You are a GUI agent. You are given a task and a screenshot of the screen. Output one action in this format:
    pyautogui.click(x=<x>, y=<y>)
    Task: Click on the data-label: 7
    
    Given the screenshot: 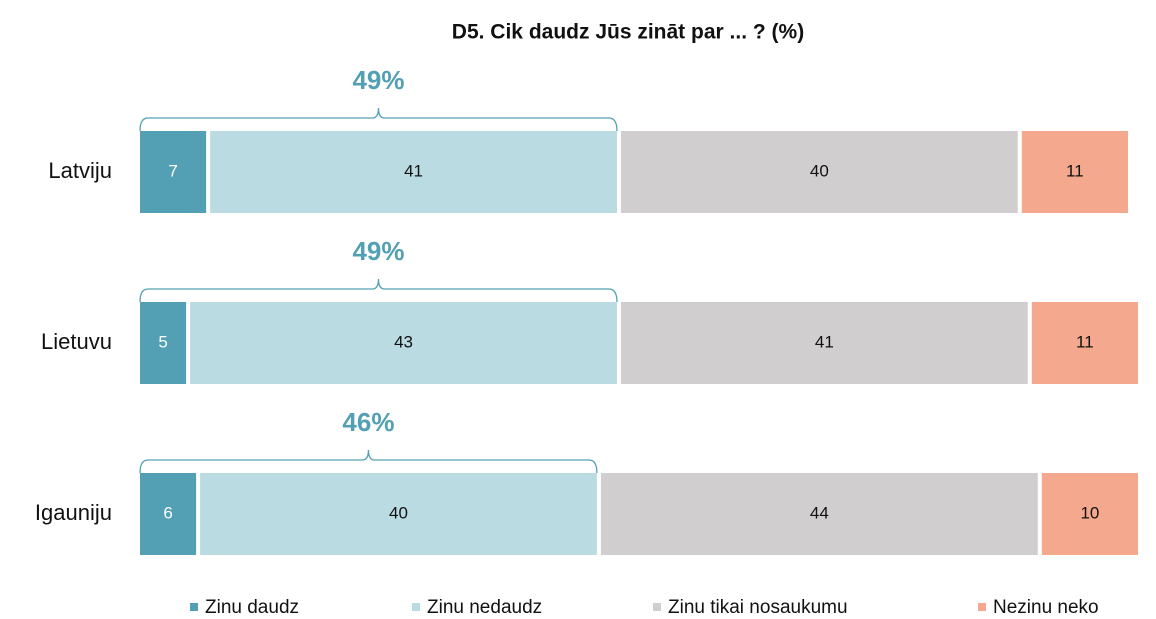 What is the action you would take?
    pyautogui.click(x=172, y=170)
    